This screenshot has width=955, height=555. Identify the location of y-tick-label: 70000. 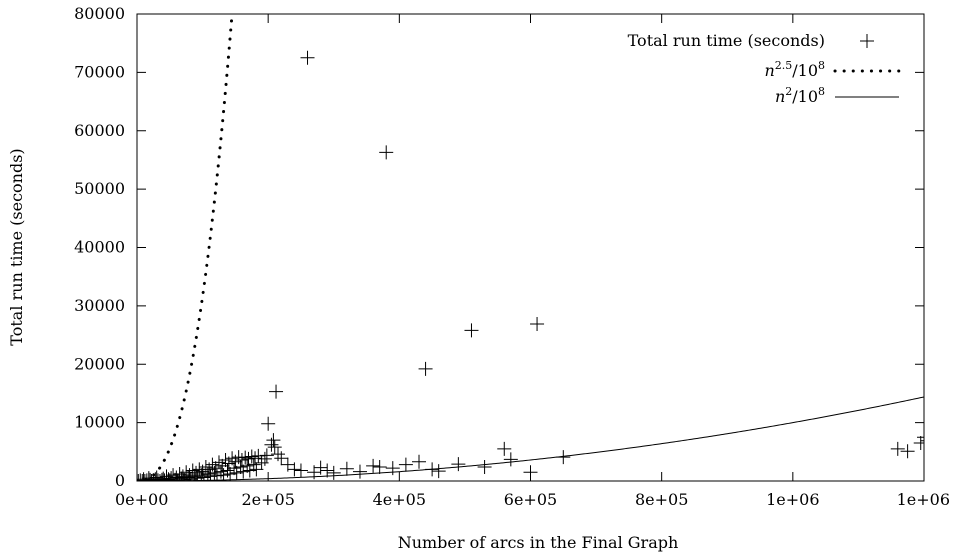
(99, 71).